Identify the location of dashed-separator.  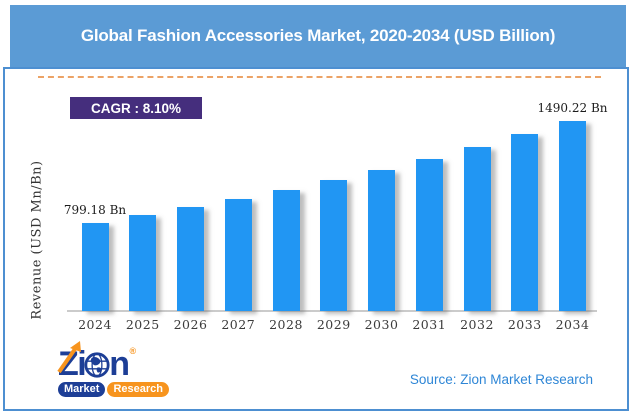
(319, 77).